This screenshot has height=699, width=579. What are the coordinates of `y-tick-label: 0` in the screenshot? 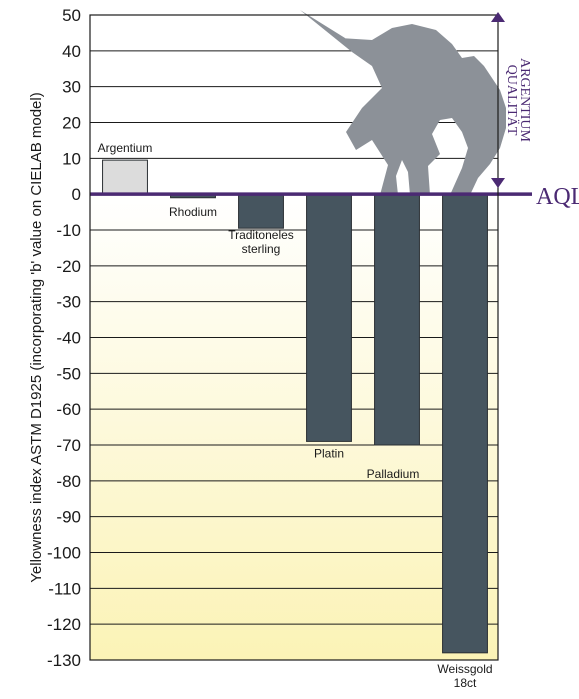 It's located at (76, 194).